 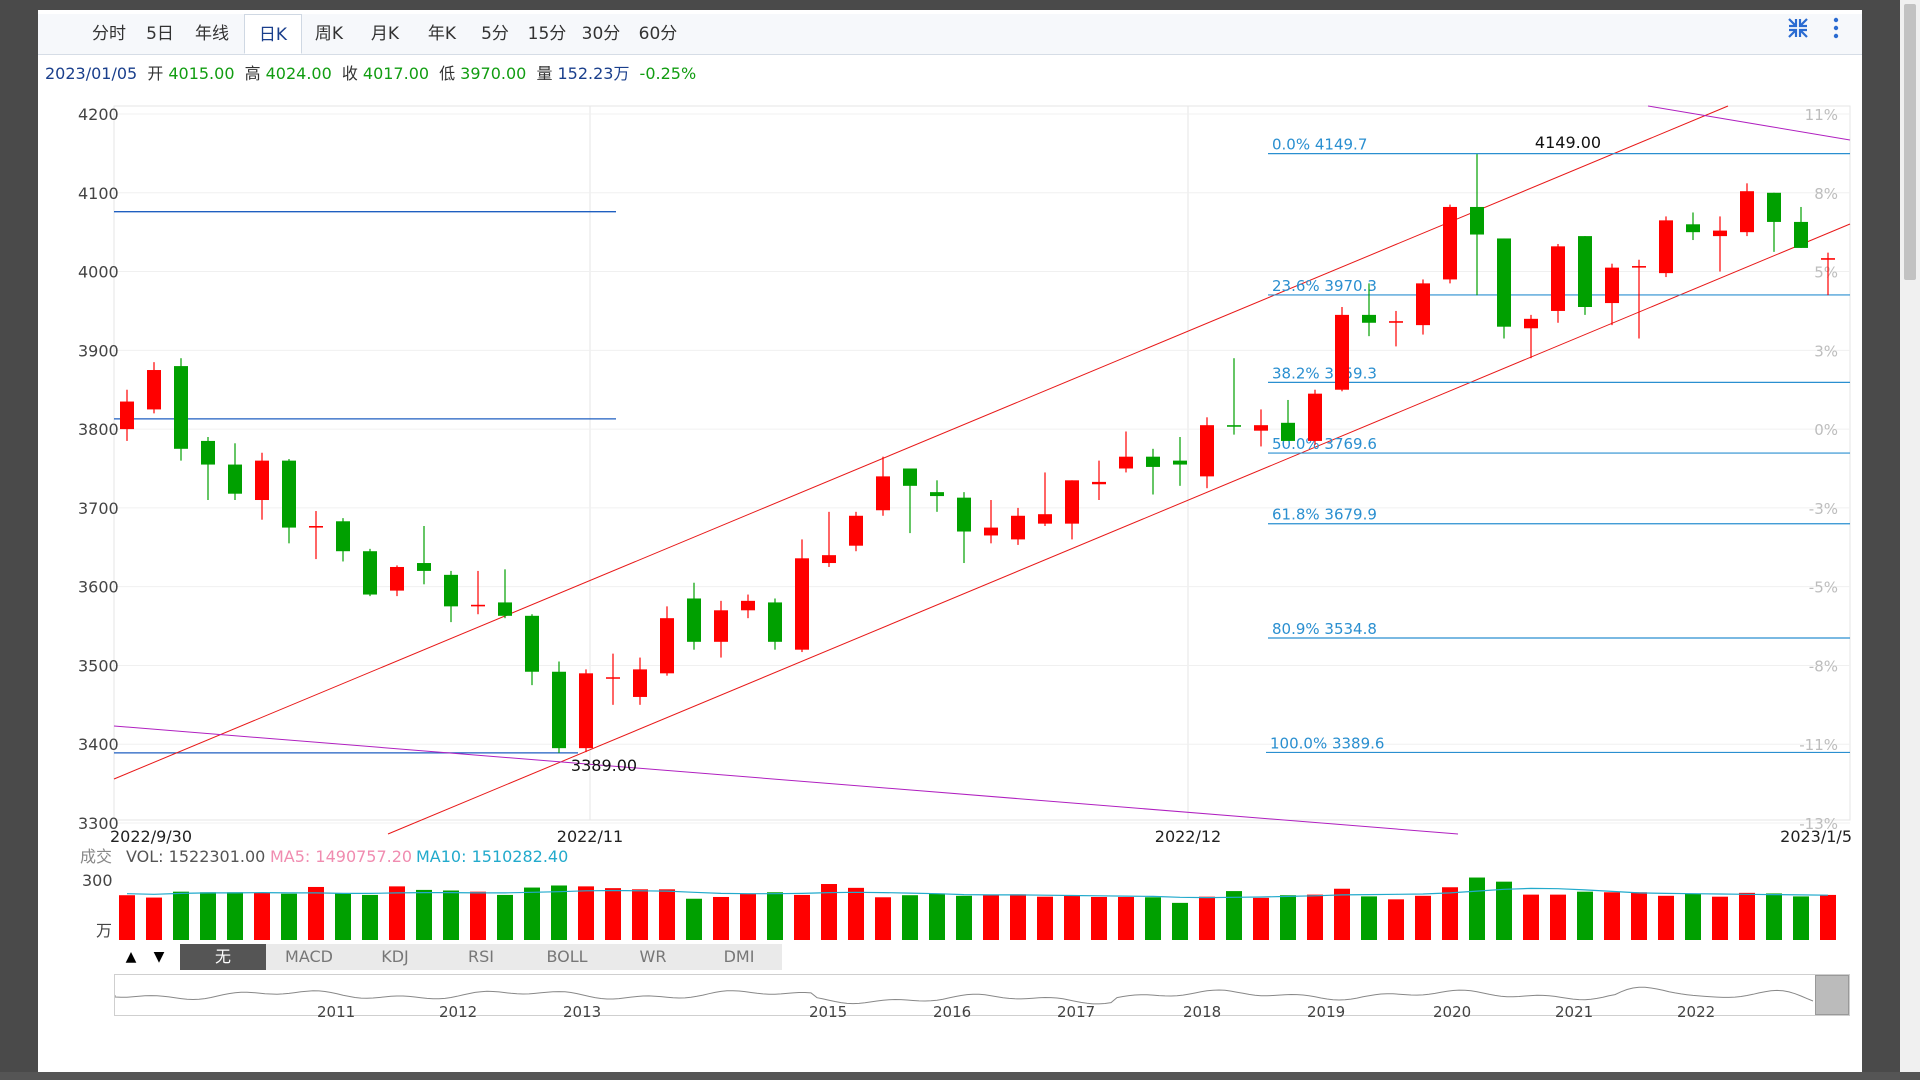 I want to click on y-tick-label: 3400, so click(x=98, y=744).